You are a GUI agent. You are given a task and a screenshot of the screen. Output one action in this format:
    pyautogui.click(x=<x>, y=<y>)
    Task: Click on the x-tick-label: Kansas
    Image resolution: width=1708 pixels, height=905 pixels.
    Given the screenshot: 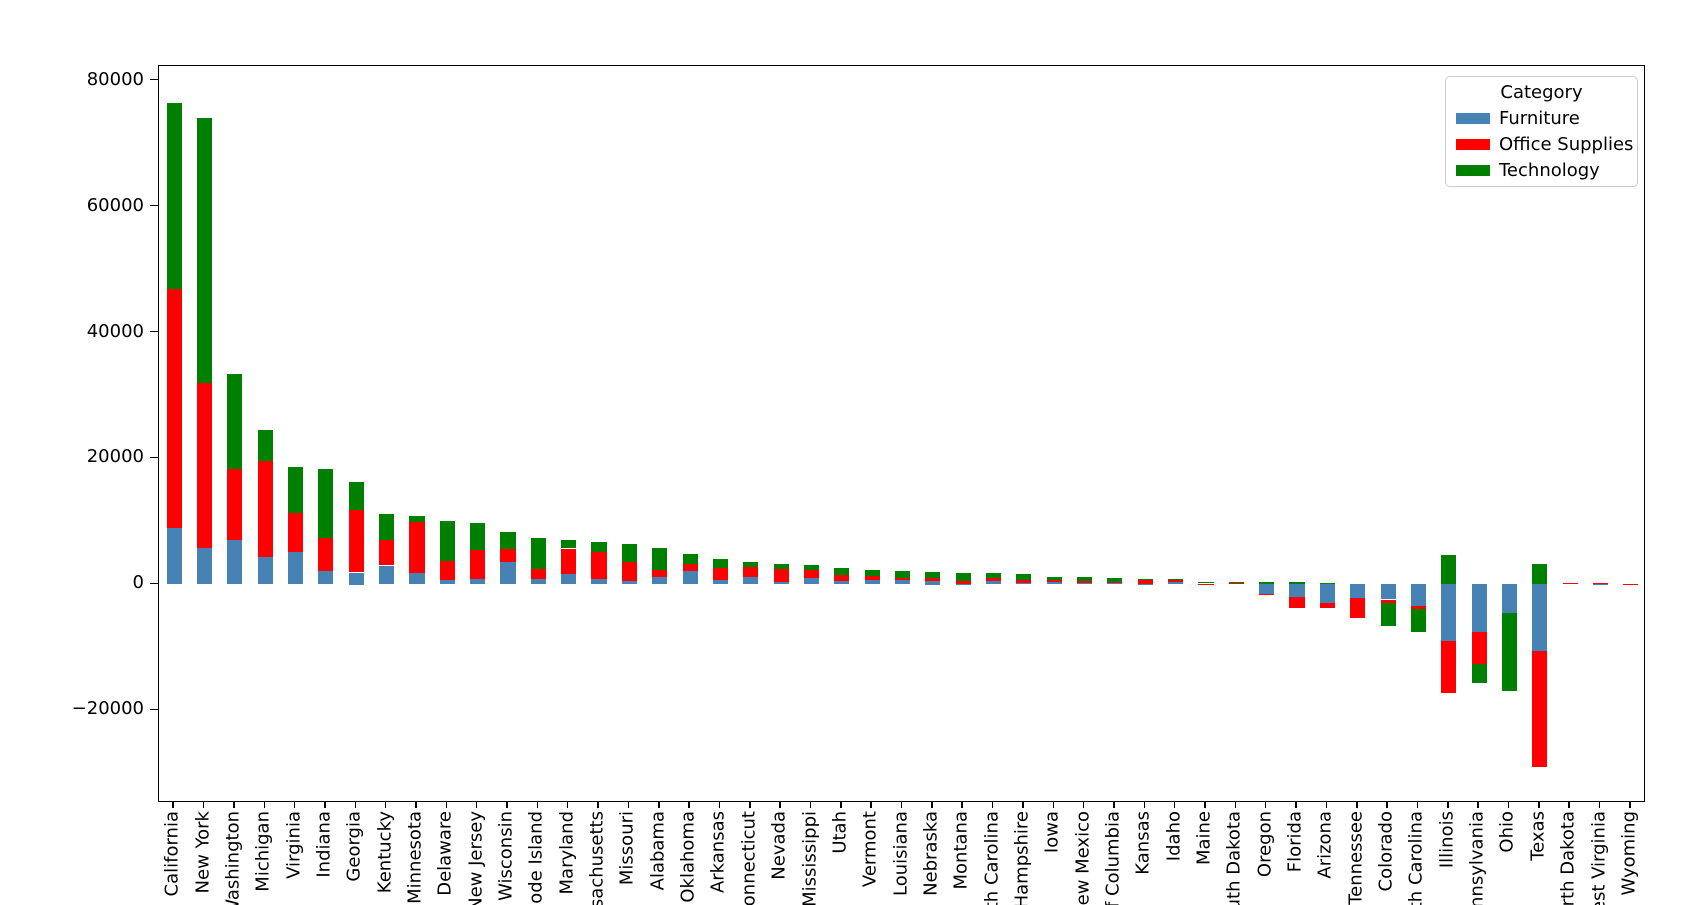 What is the action you would take?
    pyautogui.click(x=1143, y=843)
    